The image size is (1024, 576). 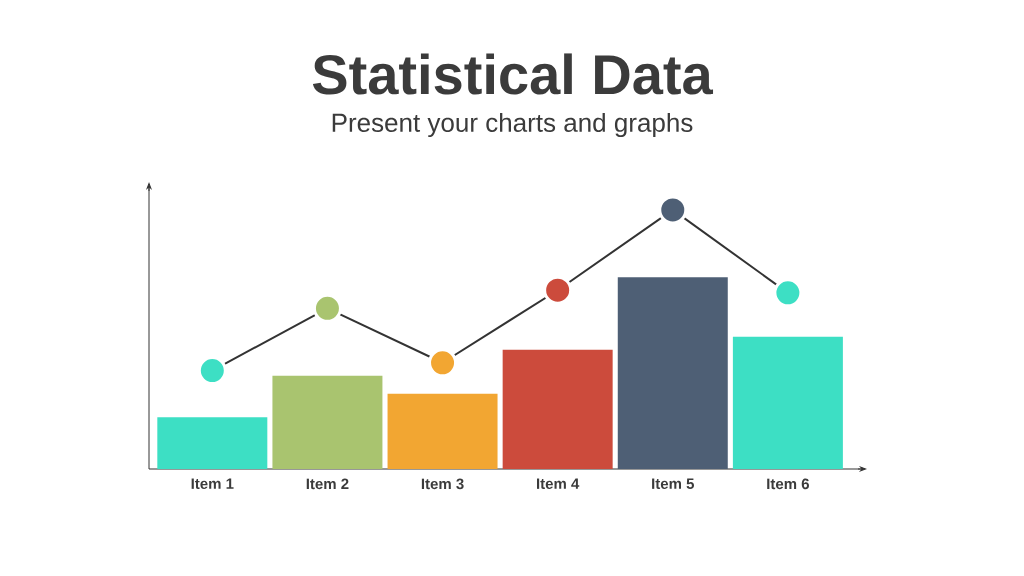 What do you see at coordinates (513, 74) in the screenshot?
I see `chart-title: Statistical Data` at bounding box center [513, 74].